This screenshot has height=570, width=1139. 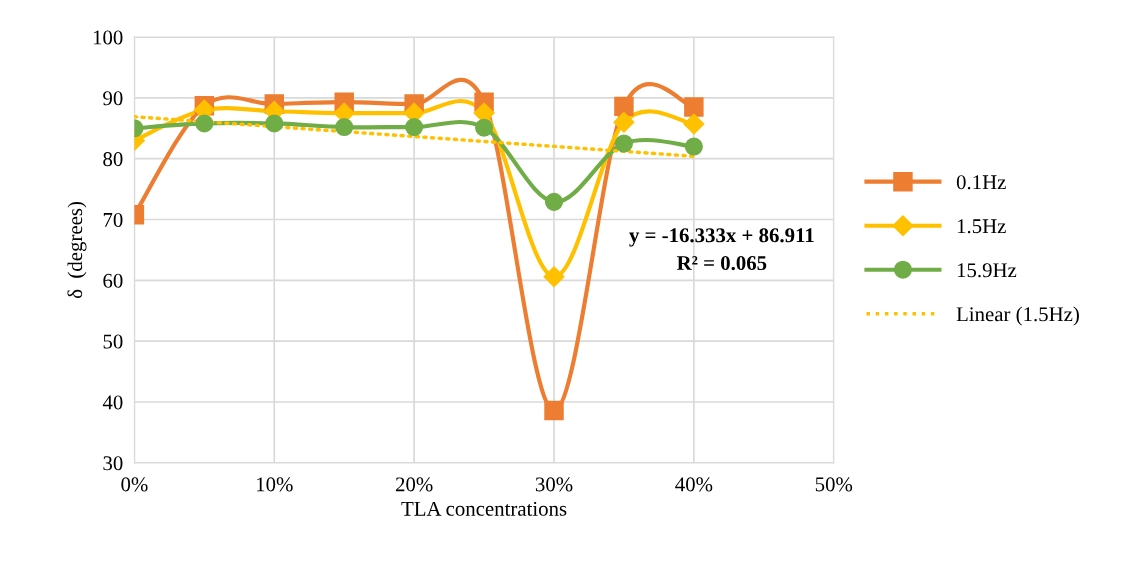 What do you see at coordinates (1017, 316) in the screenshot?
I see `legend-label: Linear (1.5Hz)` at bounding box center [1017, 316].